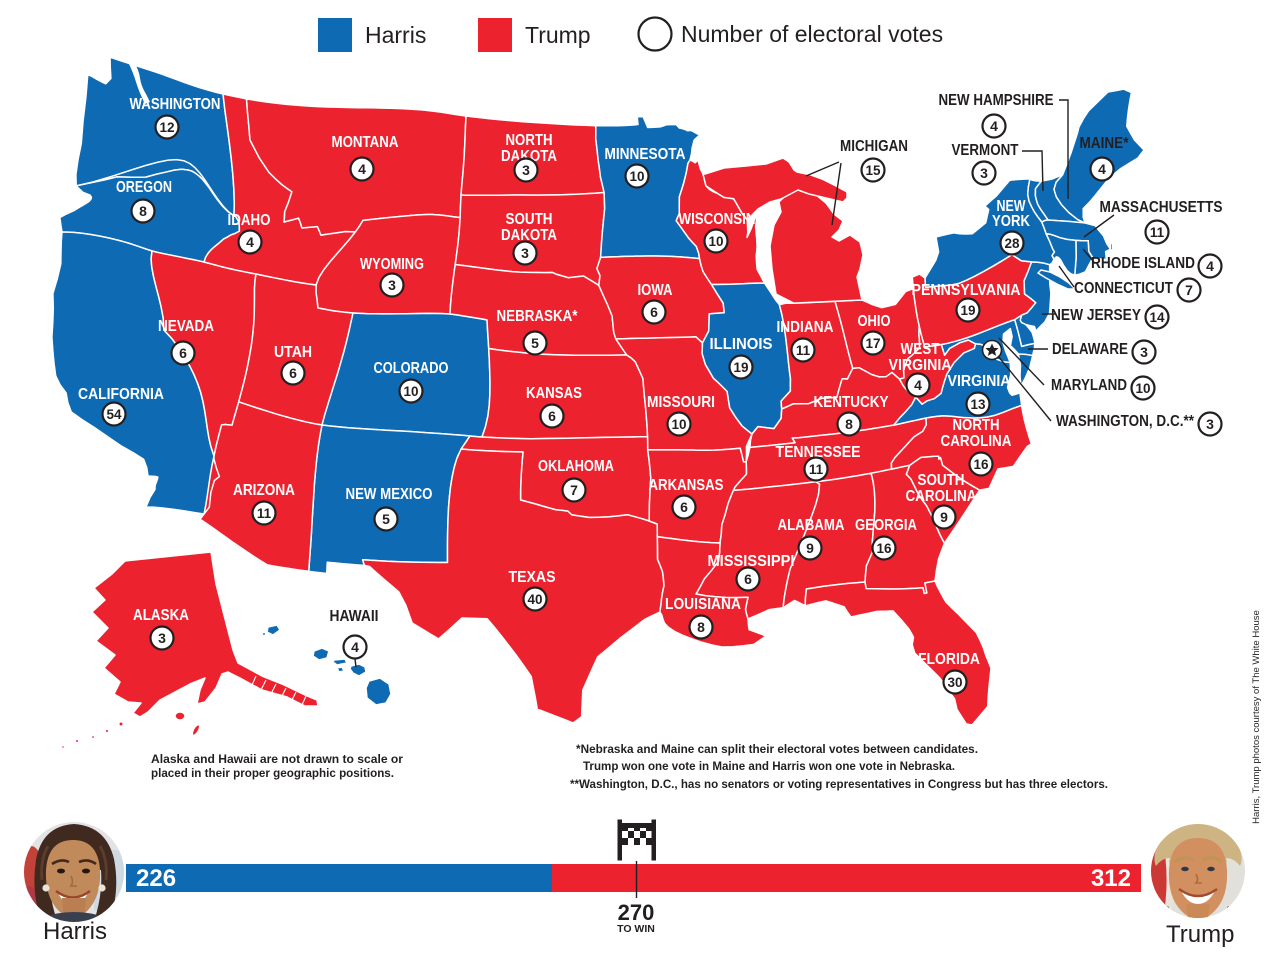 This screenshot has width=1271, height=961. Describe the element at coordinates (175, 104) in the screenshot. I see `svg-text: WASHINGTON` at that location.